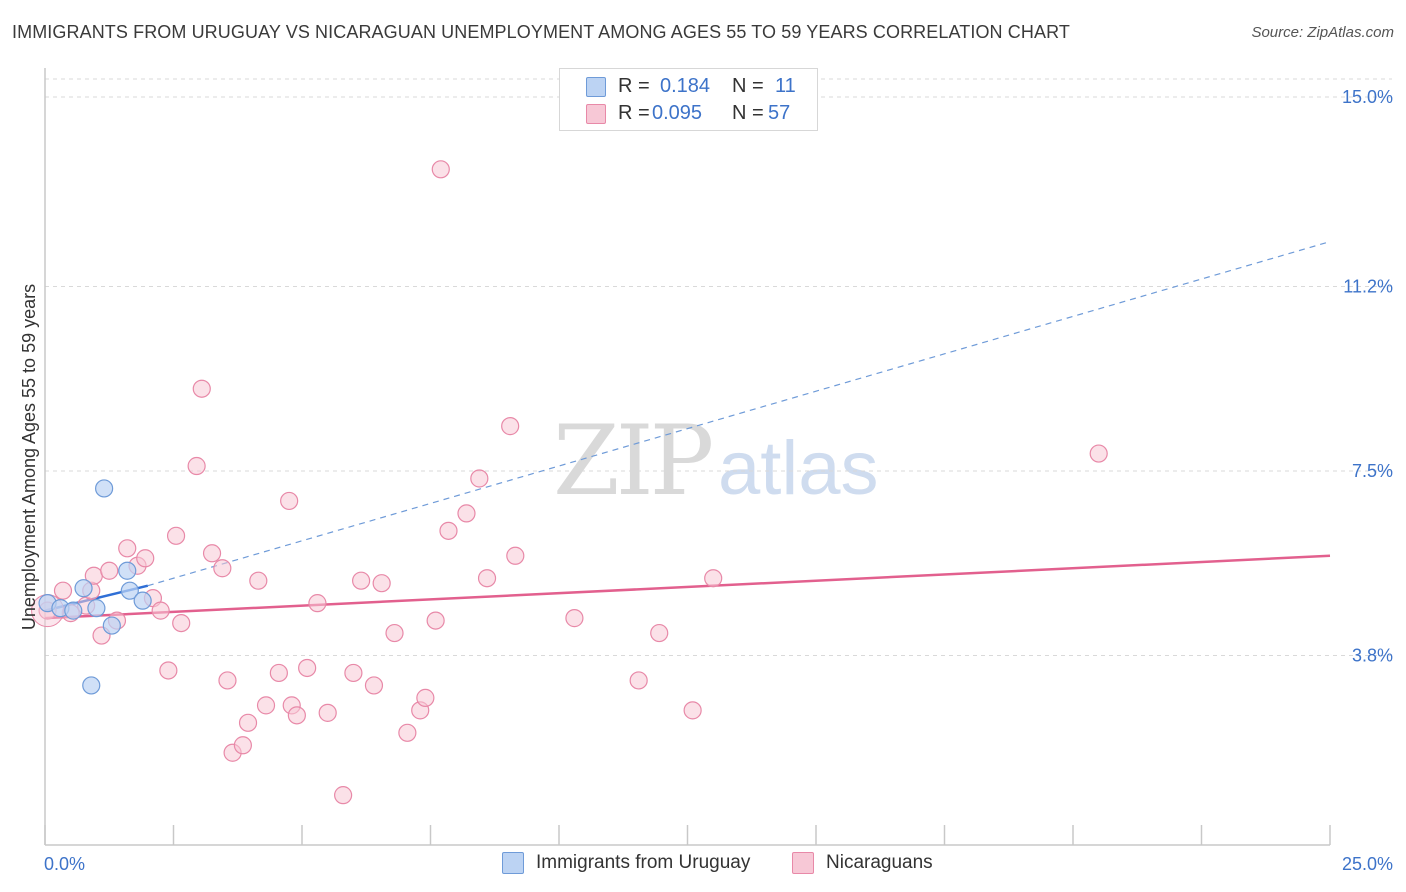 The height and width of the screenshot is (892, 1406). What do you see at coordinates (677, 113) in the screenshot?
I see `r-value-nicaragua: 0.095` at bounding box center [677, 113].